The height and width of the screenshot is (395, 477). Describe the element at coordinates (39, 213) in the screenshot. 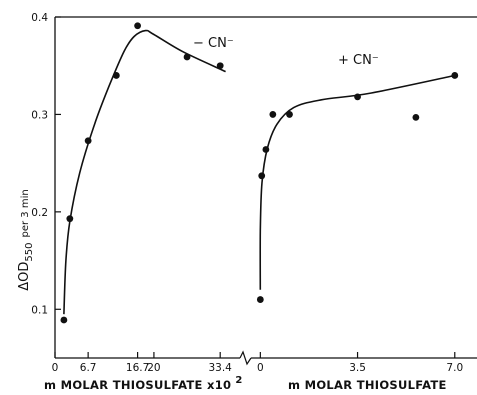

I see `y-tick-label: 0.2` at that location.